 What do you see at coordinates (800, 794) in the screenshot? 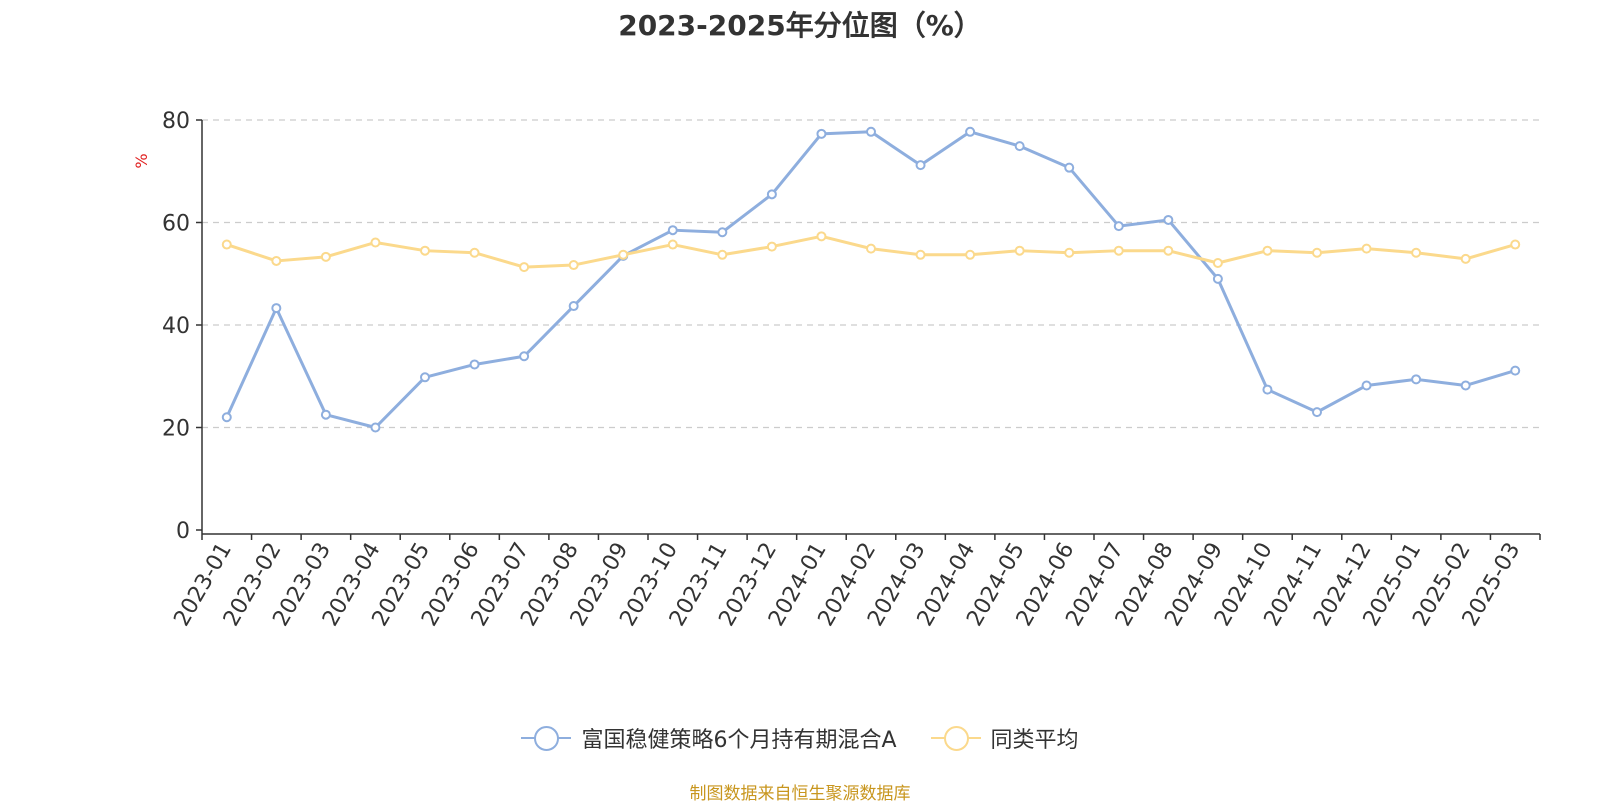
I see `source-note: 制图数据来自恒生聚源数据库` at bounding box center [800, 794].